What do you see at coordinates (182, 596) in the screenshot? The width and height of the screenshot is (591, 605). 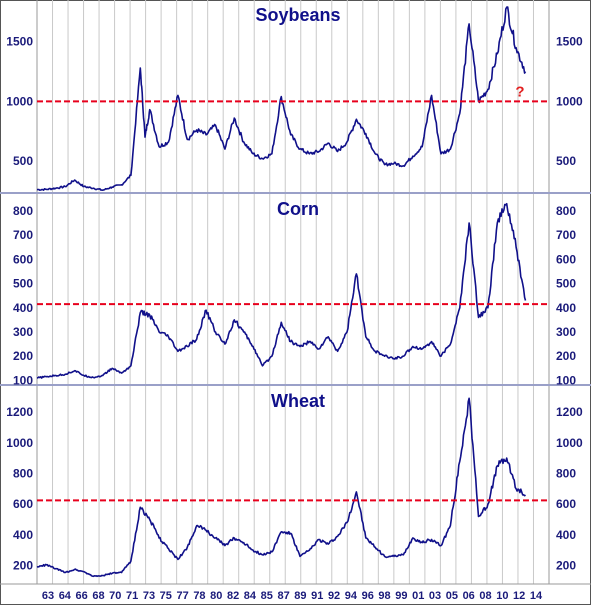 I see `x-tick-label: 77` at bounding box center [182, 596].